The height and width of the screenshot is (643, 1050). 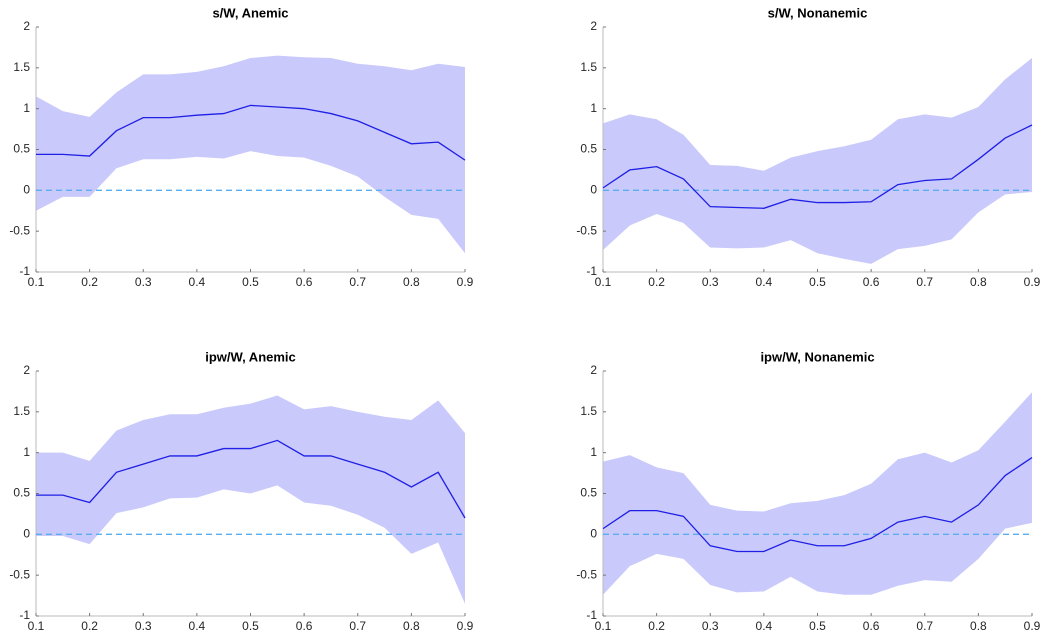 I want to click on chart-title: s/W, Anemic, so click(x=250, y=12).